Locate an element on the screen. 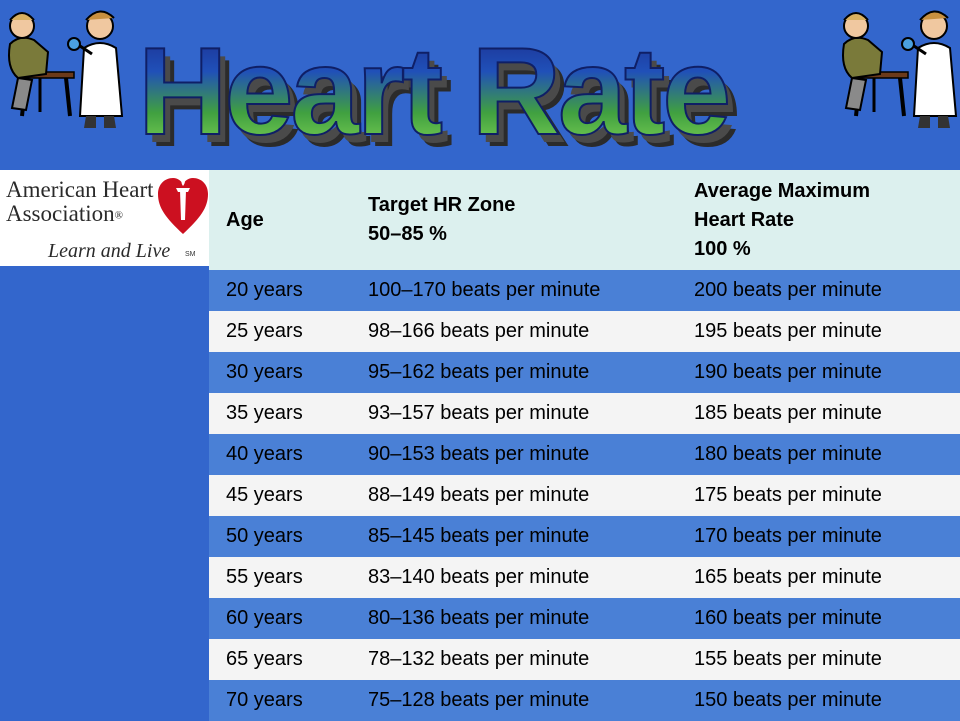 This screenshot has height=721, width=960. cell-max: 190 beats per minute is located at coordinates (818, 372).